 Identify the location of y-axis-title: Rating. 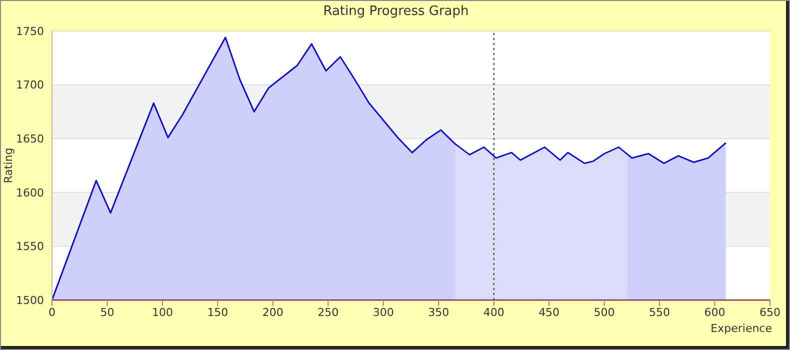
(8, 166).